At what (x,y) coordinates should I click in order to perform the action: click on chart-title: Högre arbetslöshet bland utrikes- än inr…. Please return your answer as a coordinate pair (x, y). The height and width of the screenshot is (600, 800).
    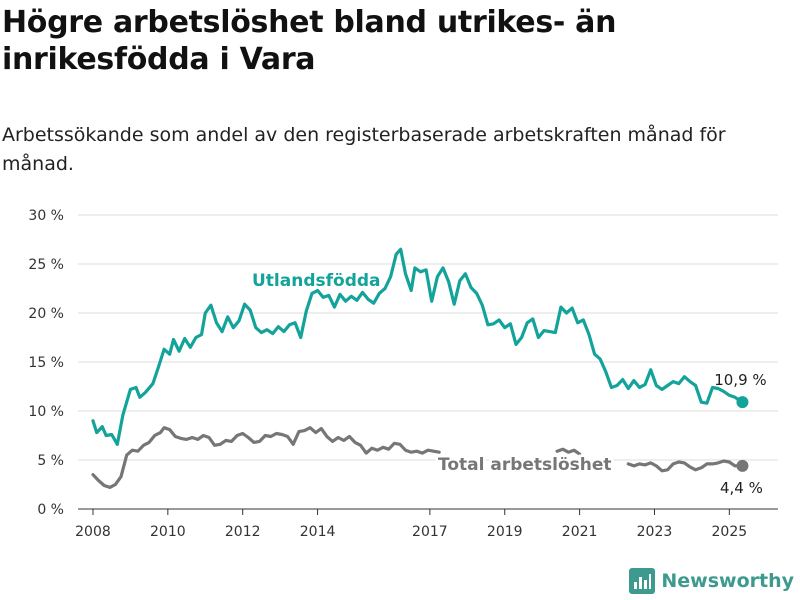
    Looking at the image, I should click on (309, 41).